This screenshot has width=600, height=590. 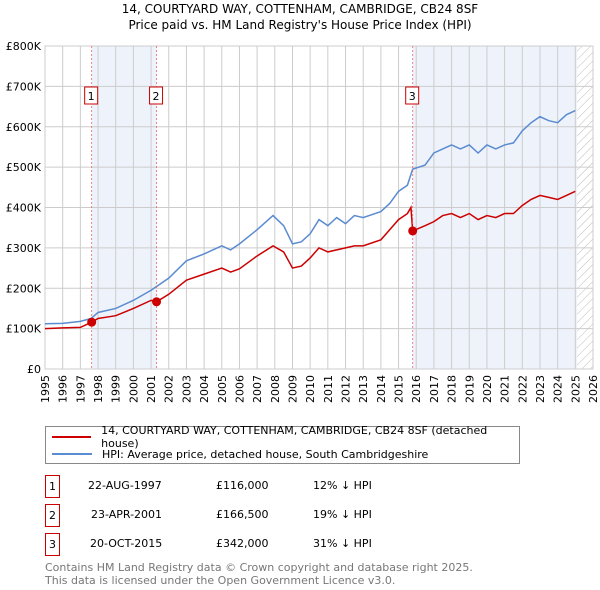 I want to click on x-tick-label: 2002, so click(x=169, y=389).